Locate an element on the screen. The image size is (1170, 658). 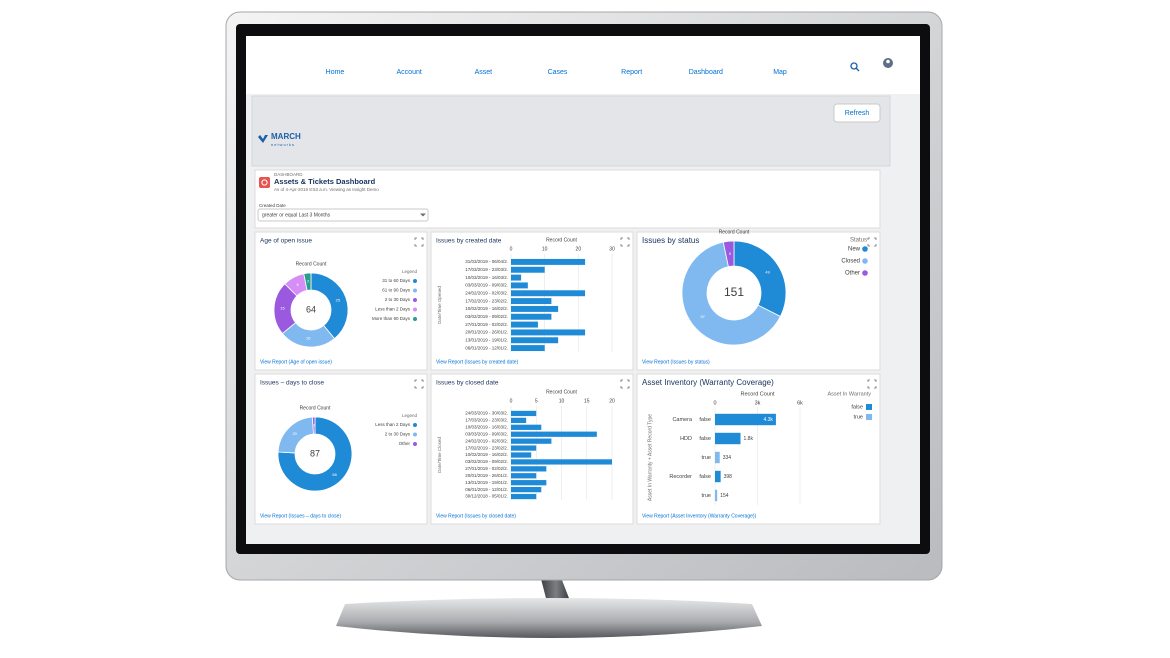
x-tick-label: 0 is located at coordinates (714, 403).